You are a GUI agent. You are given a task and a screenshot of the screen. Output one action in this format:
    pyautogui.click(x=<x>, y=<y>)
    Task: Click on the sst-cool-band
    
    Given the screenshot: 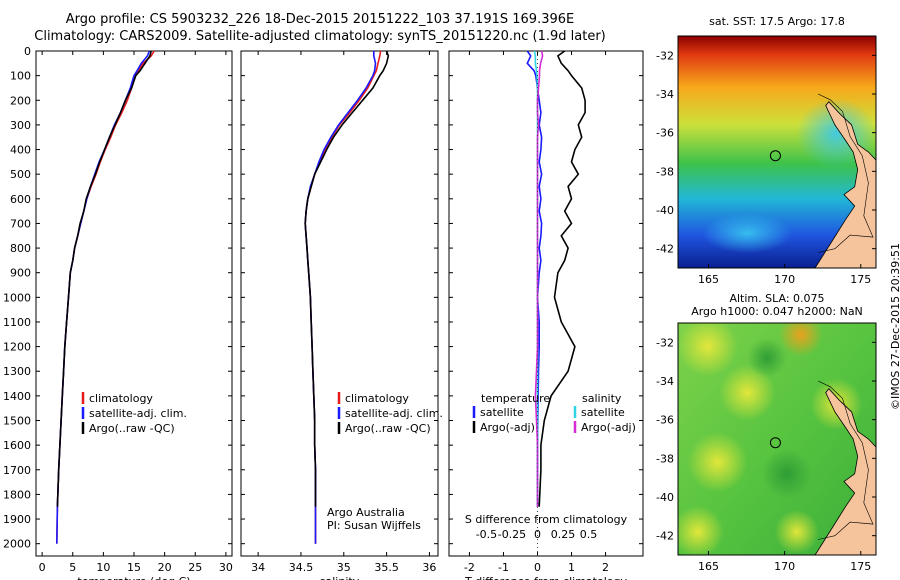 What is the action you would take?
    pyautogui.click(x=747, y=233)
    